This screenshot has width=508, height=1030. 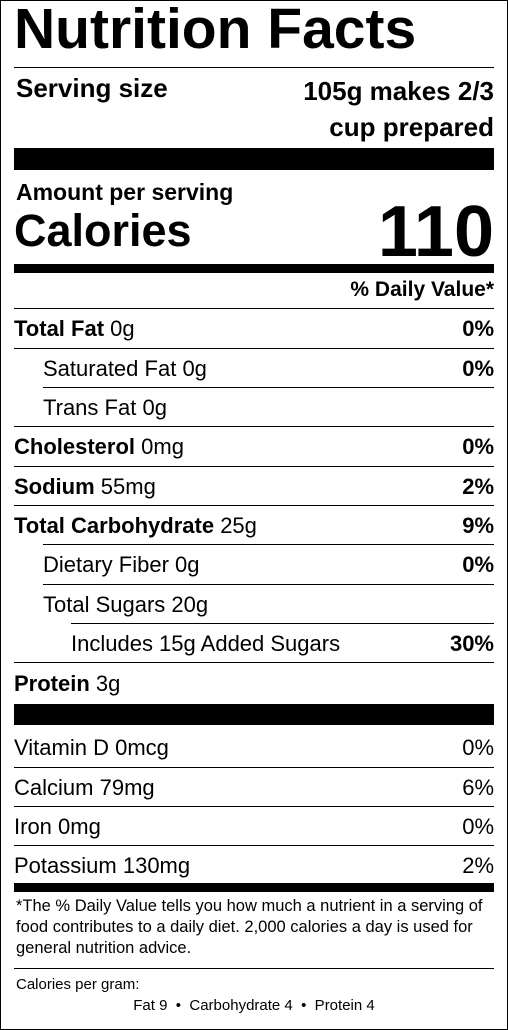 I want to click on vitamin-amount: 79mg, so click(x=127, y=787).